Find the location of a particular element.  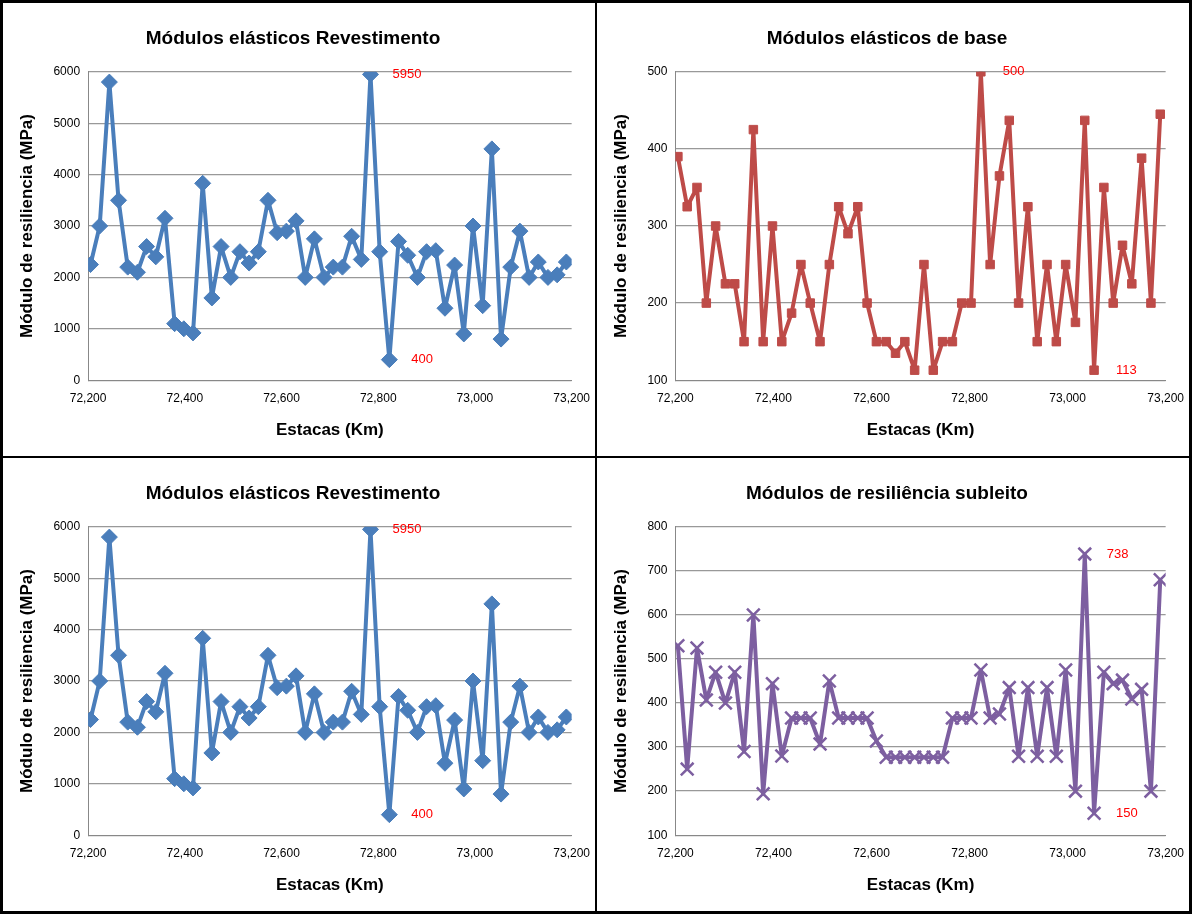

annotation: 5950 is located at coordinates (407, 73).